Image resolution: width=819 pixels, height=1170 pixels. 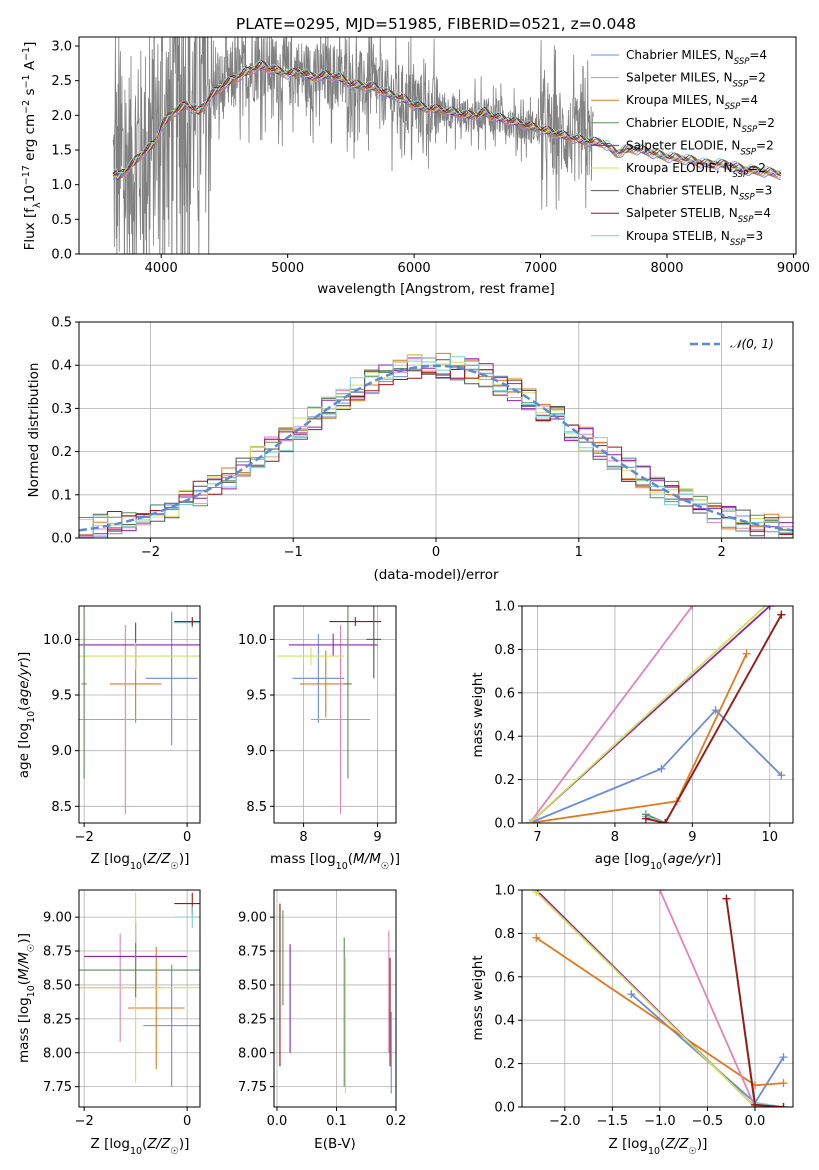 I want to click on x-tick-label: 6000, so click(x=414, y=268).